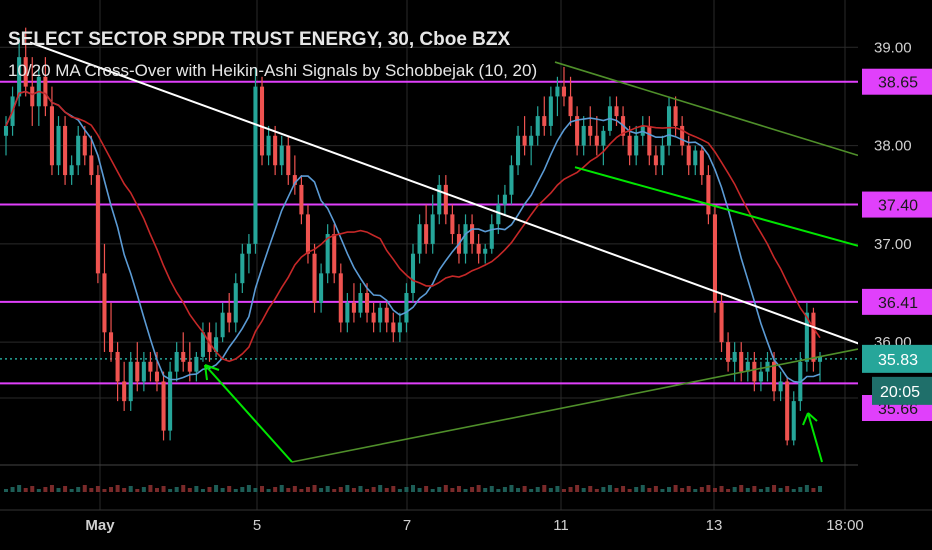  Describe the element at coordinates (893, 146) in the screenshot. I see `price-tick-label: 38.00` at that location.